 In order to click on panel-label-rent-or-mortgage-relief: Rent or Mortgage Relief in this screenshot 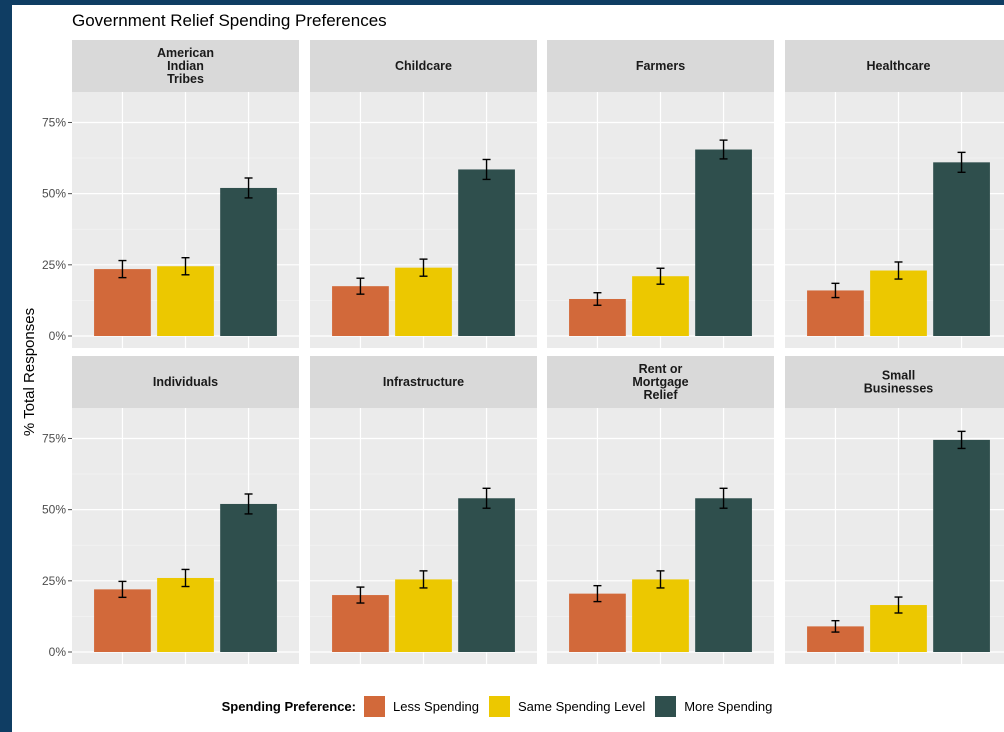, I will do `click(660, 382)`.